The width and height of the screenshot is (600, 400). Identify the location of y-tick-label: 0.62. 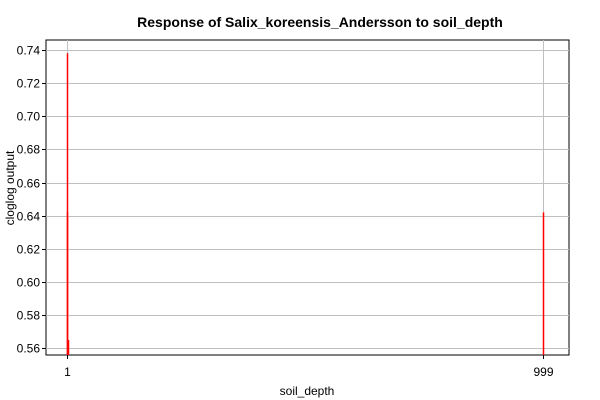
(29, 250).